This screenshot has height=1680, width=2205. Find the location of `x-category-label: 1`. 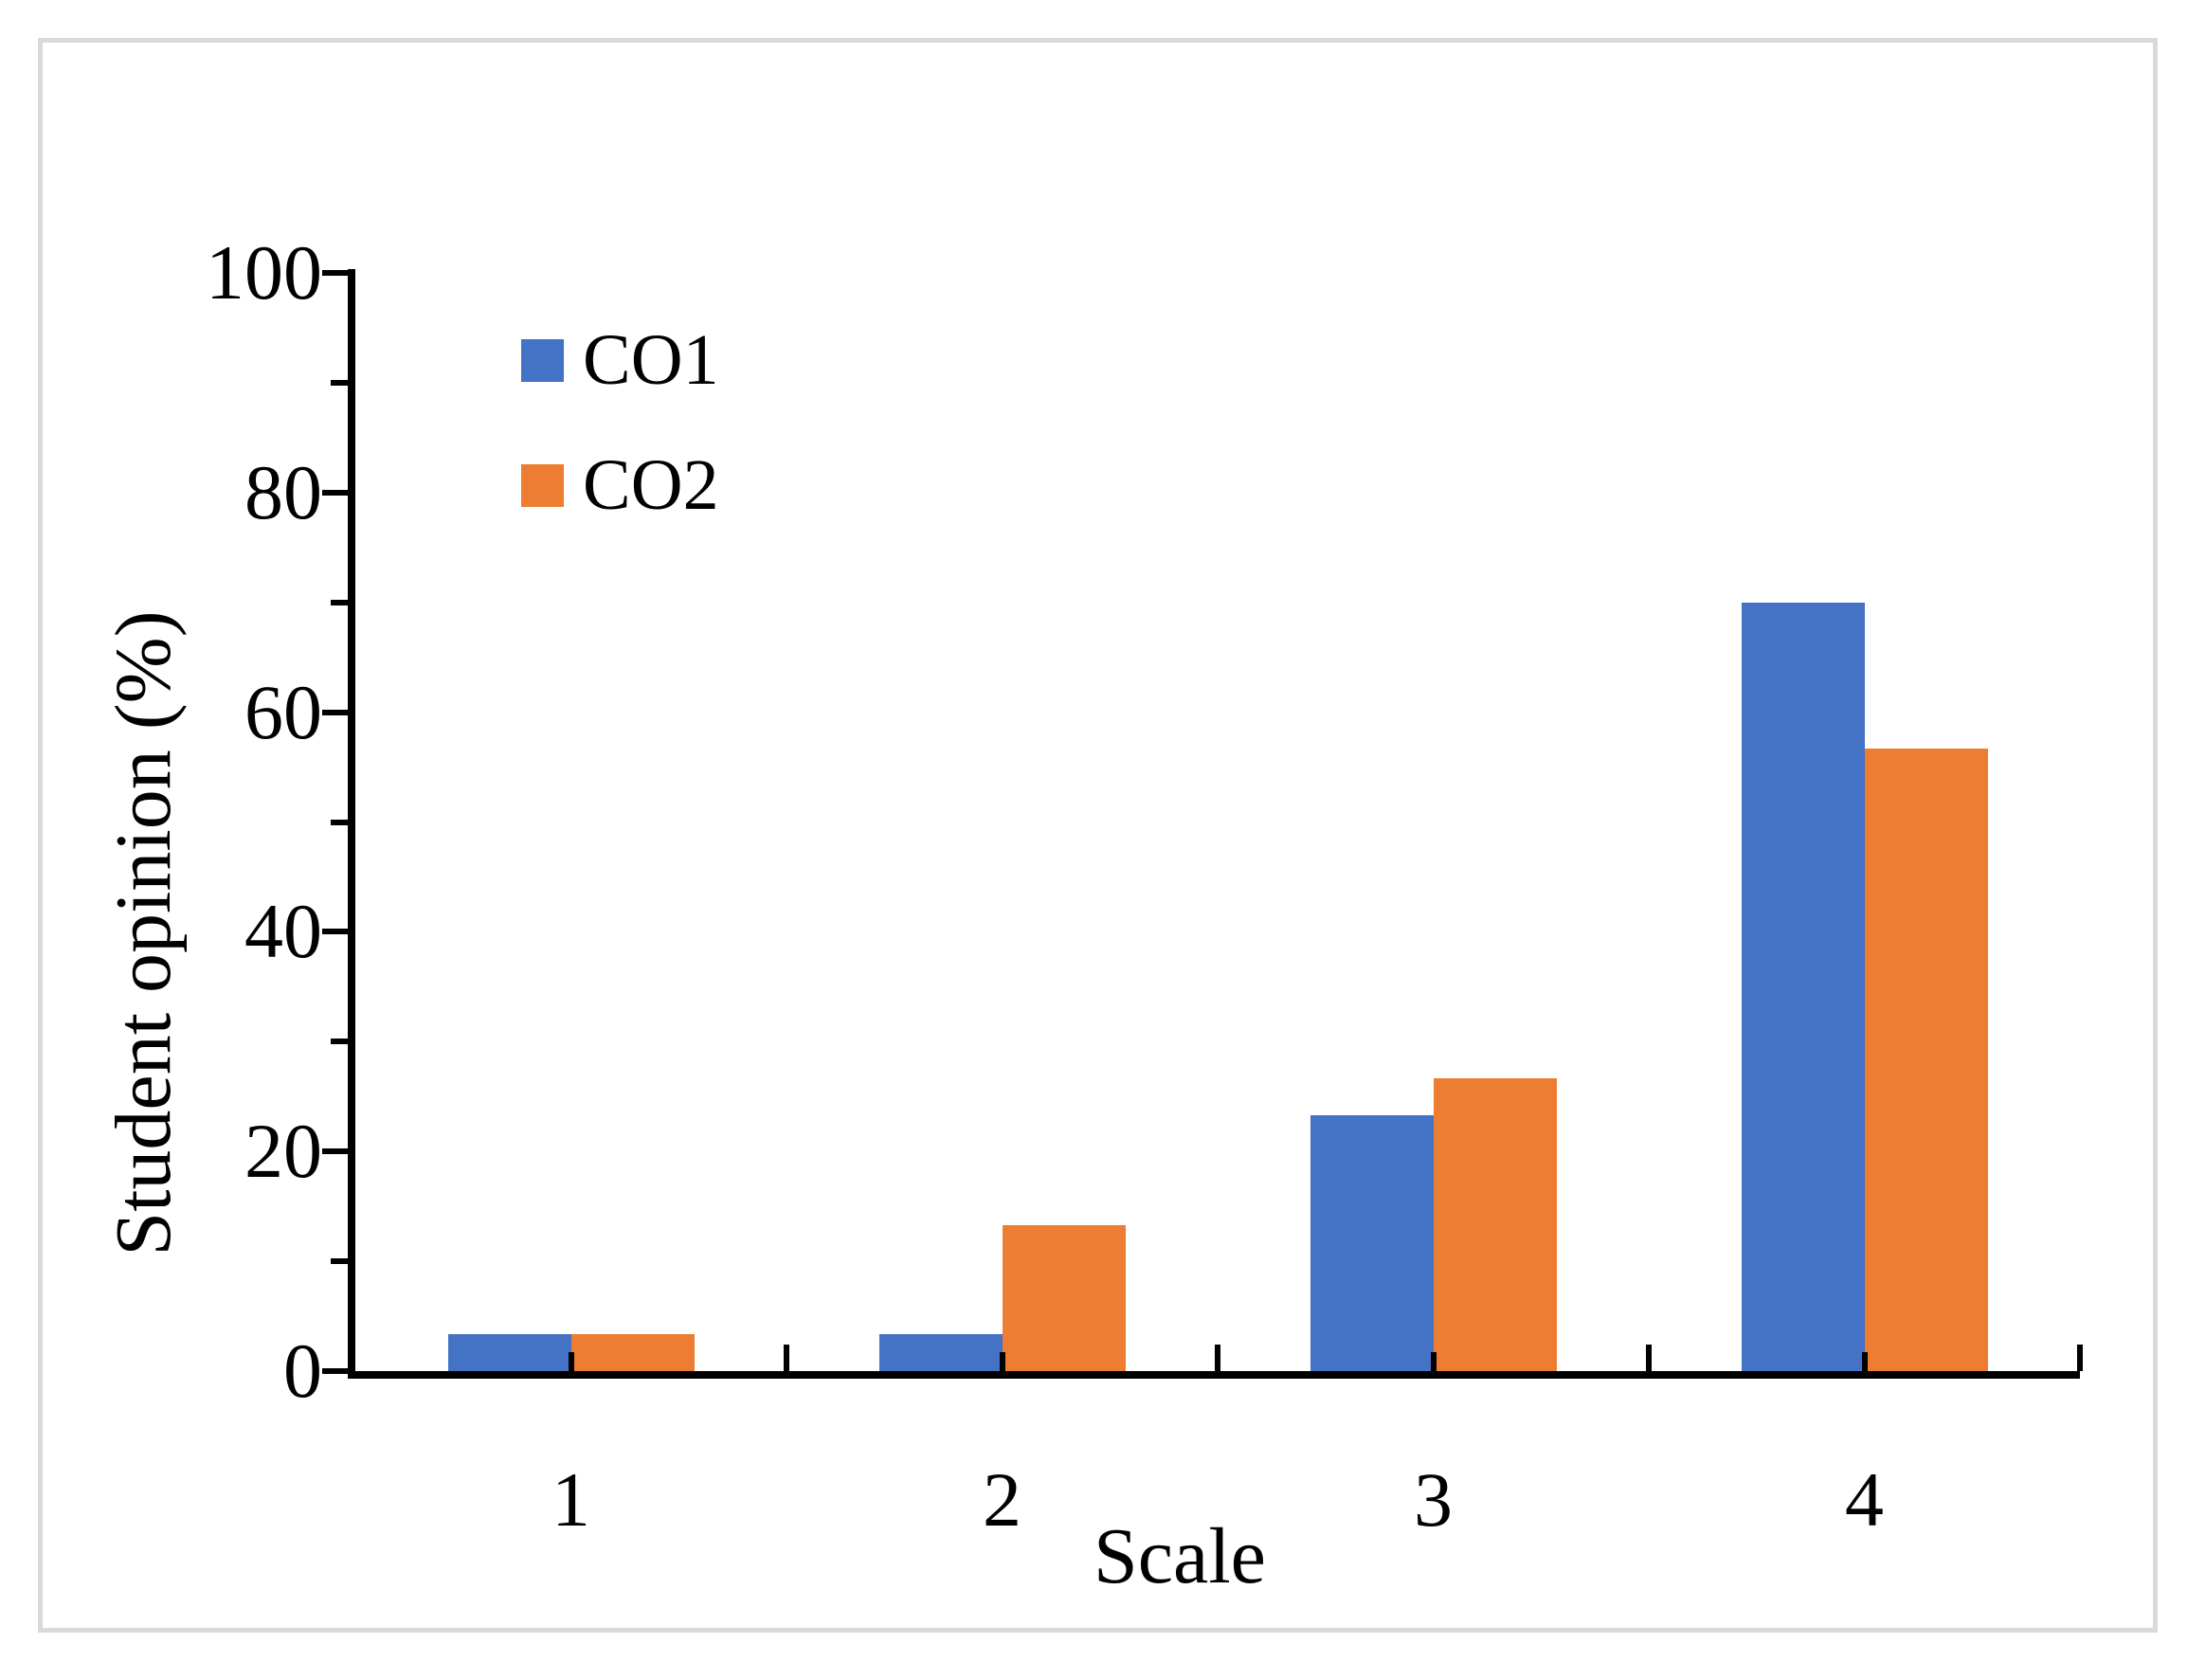

x-category-label: 1 is located at coordinates (570, 1499).